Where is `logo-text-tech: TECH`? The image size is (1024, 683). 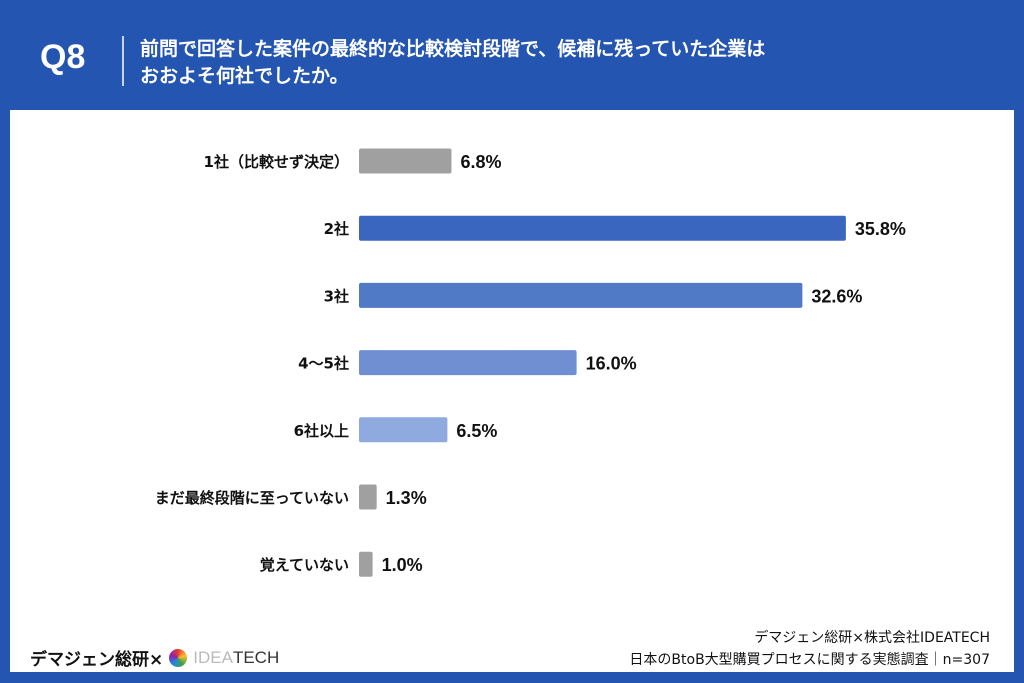
logo-text-tech: TECH is located at coordinates (256, 657).